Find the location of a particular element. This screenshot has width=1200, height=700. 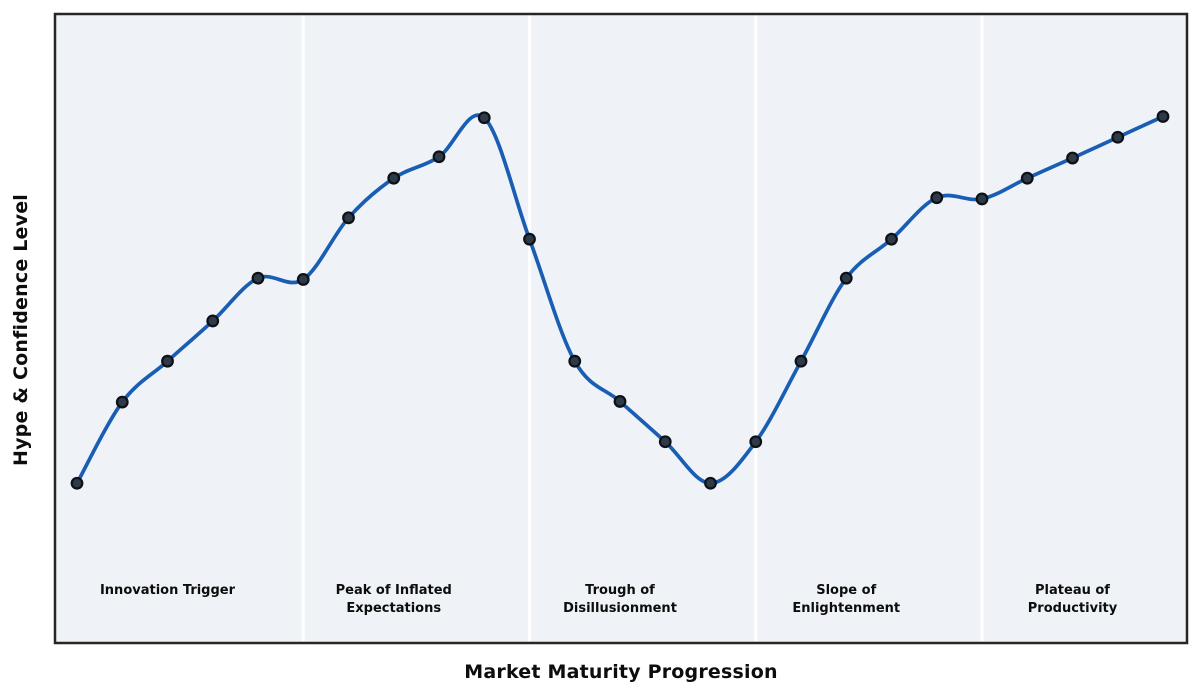

phase-label-peak-of-inflated-expectations: Peak of Inflated Expectations is located at coordinates (394, 599).